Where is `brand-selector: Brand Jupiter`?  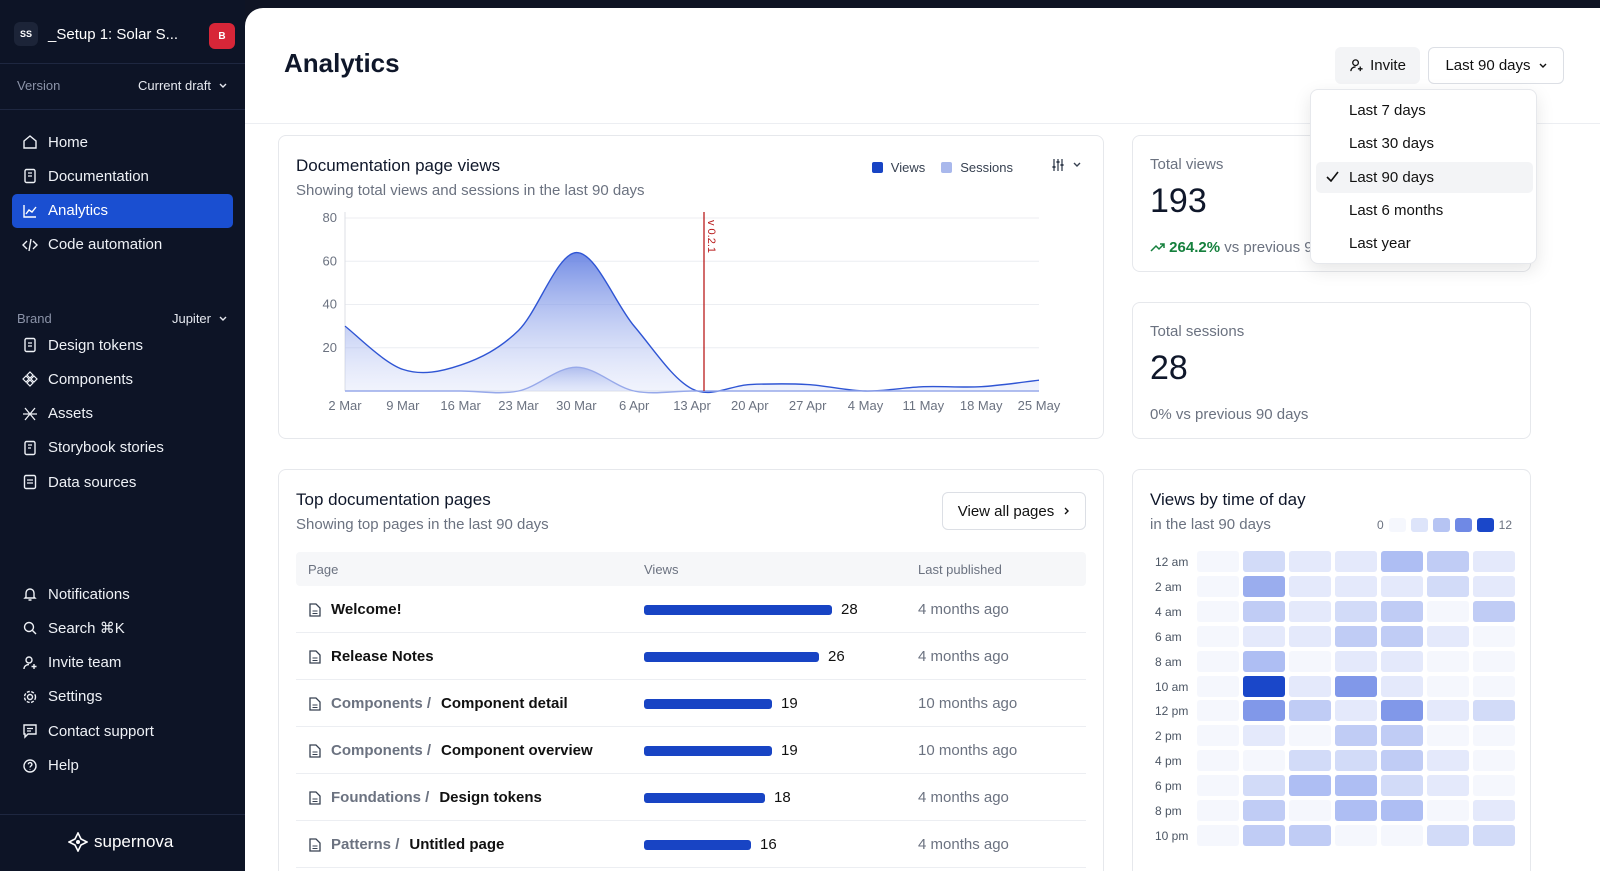 brand-selector: Brand Jupiter is located at coordinates (122, 318).